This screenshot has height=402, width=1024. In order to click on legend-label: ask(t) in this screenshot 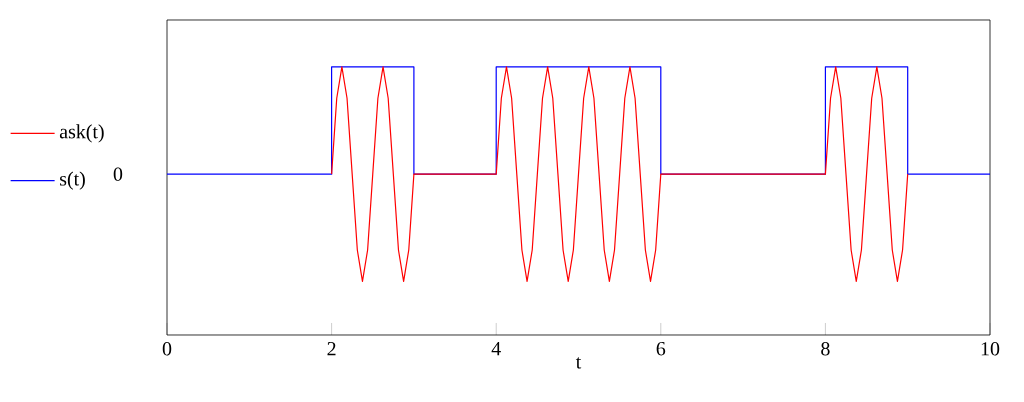, I will do `click(81, 133)`.